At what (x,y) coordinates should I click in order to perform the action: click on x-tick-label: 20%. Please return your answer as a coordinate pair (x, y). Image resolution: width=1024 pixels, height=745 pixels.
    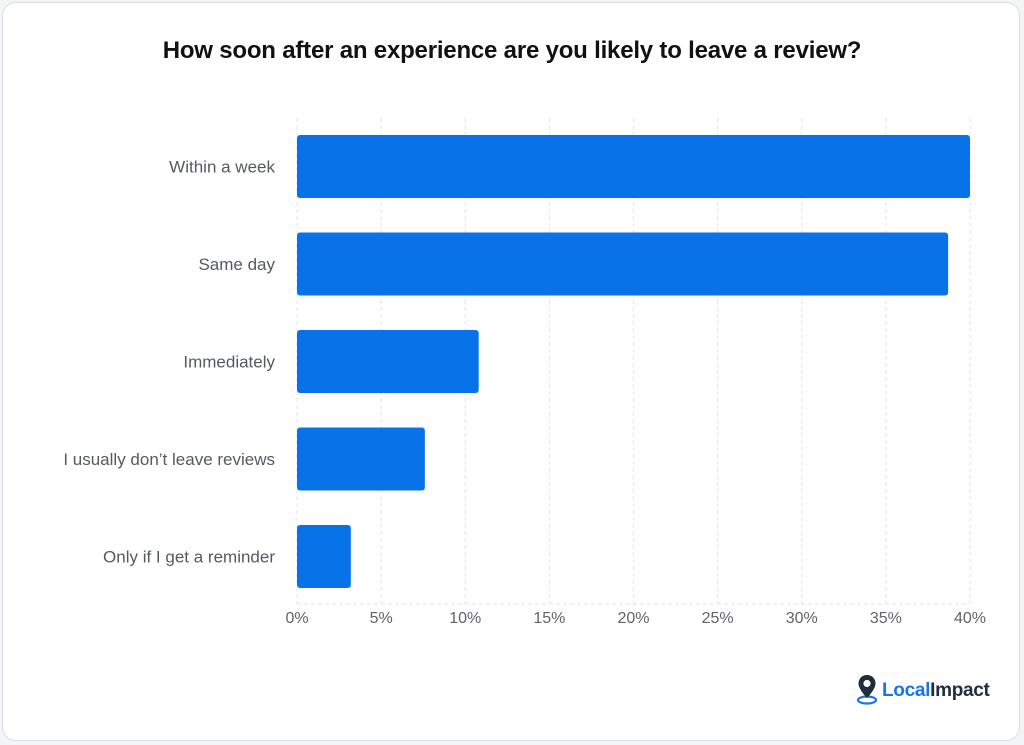
    Looking at the image, I should click on (633, 618).